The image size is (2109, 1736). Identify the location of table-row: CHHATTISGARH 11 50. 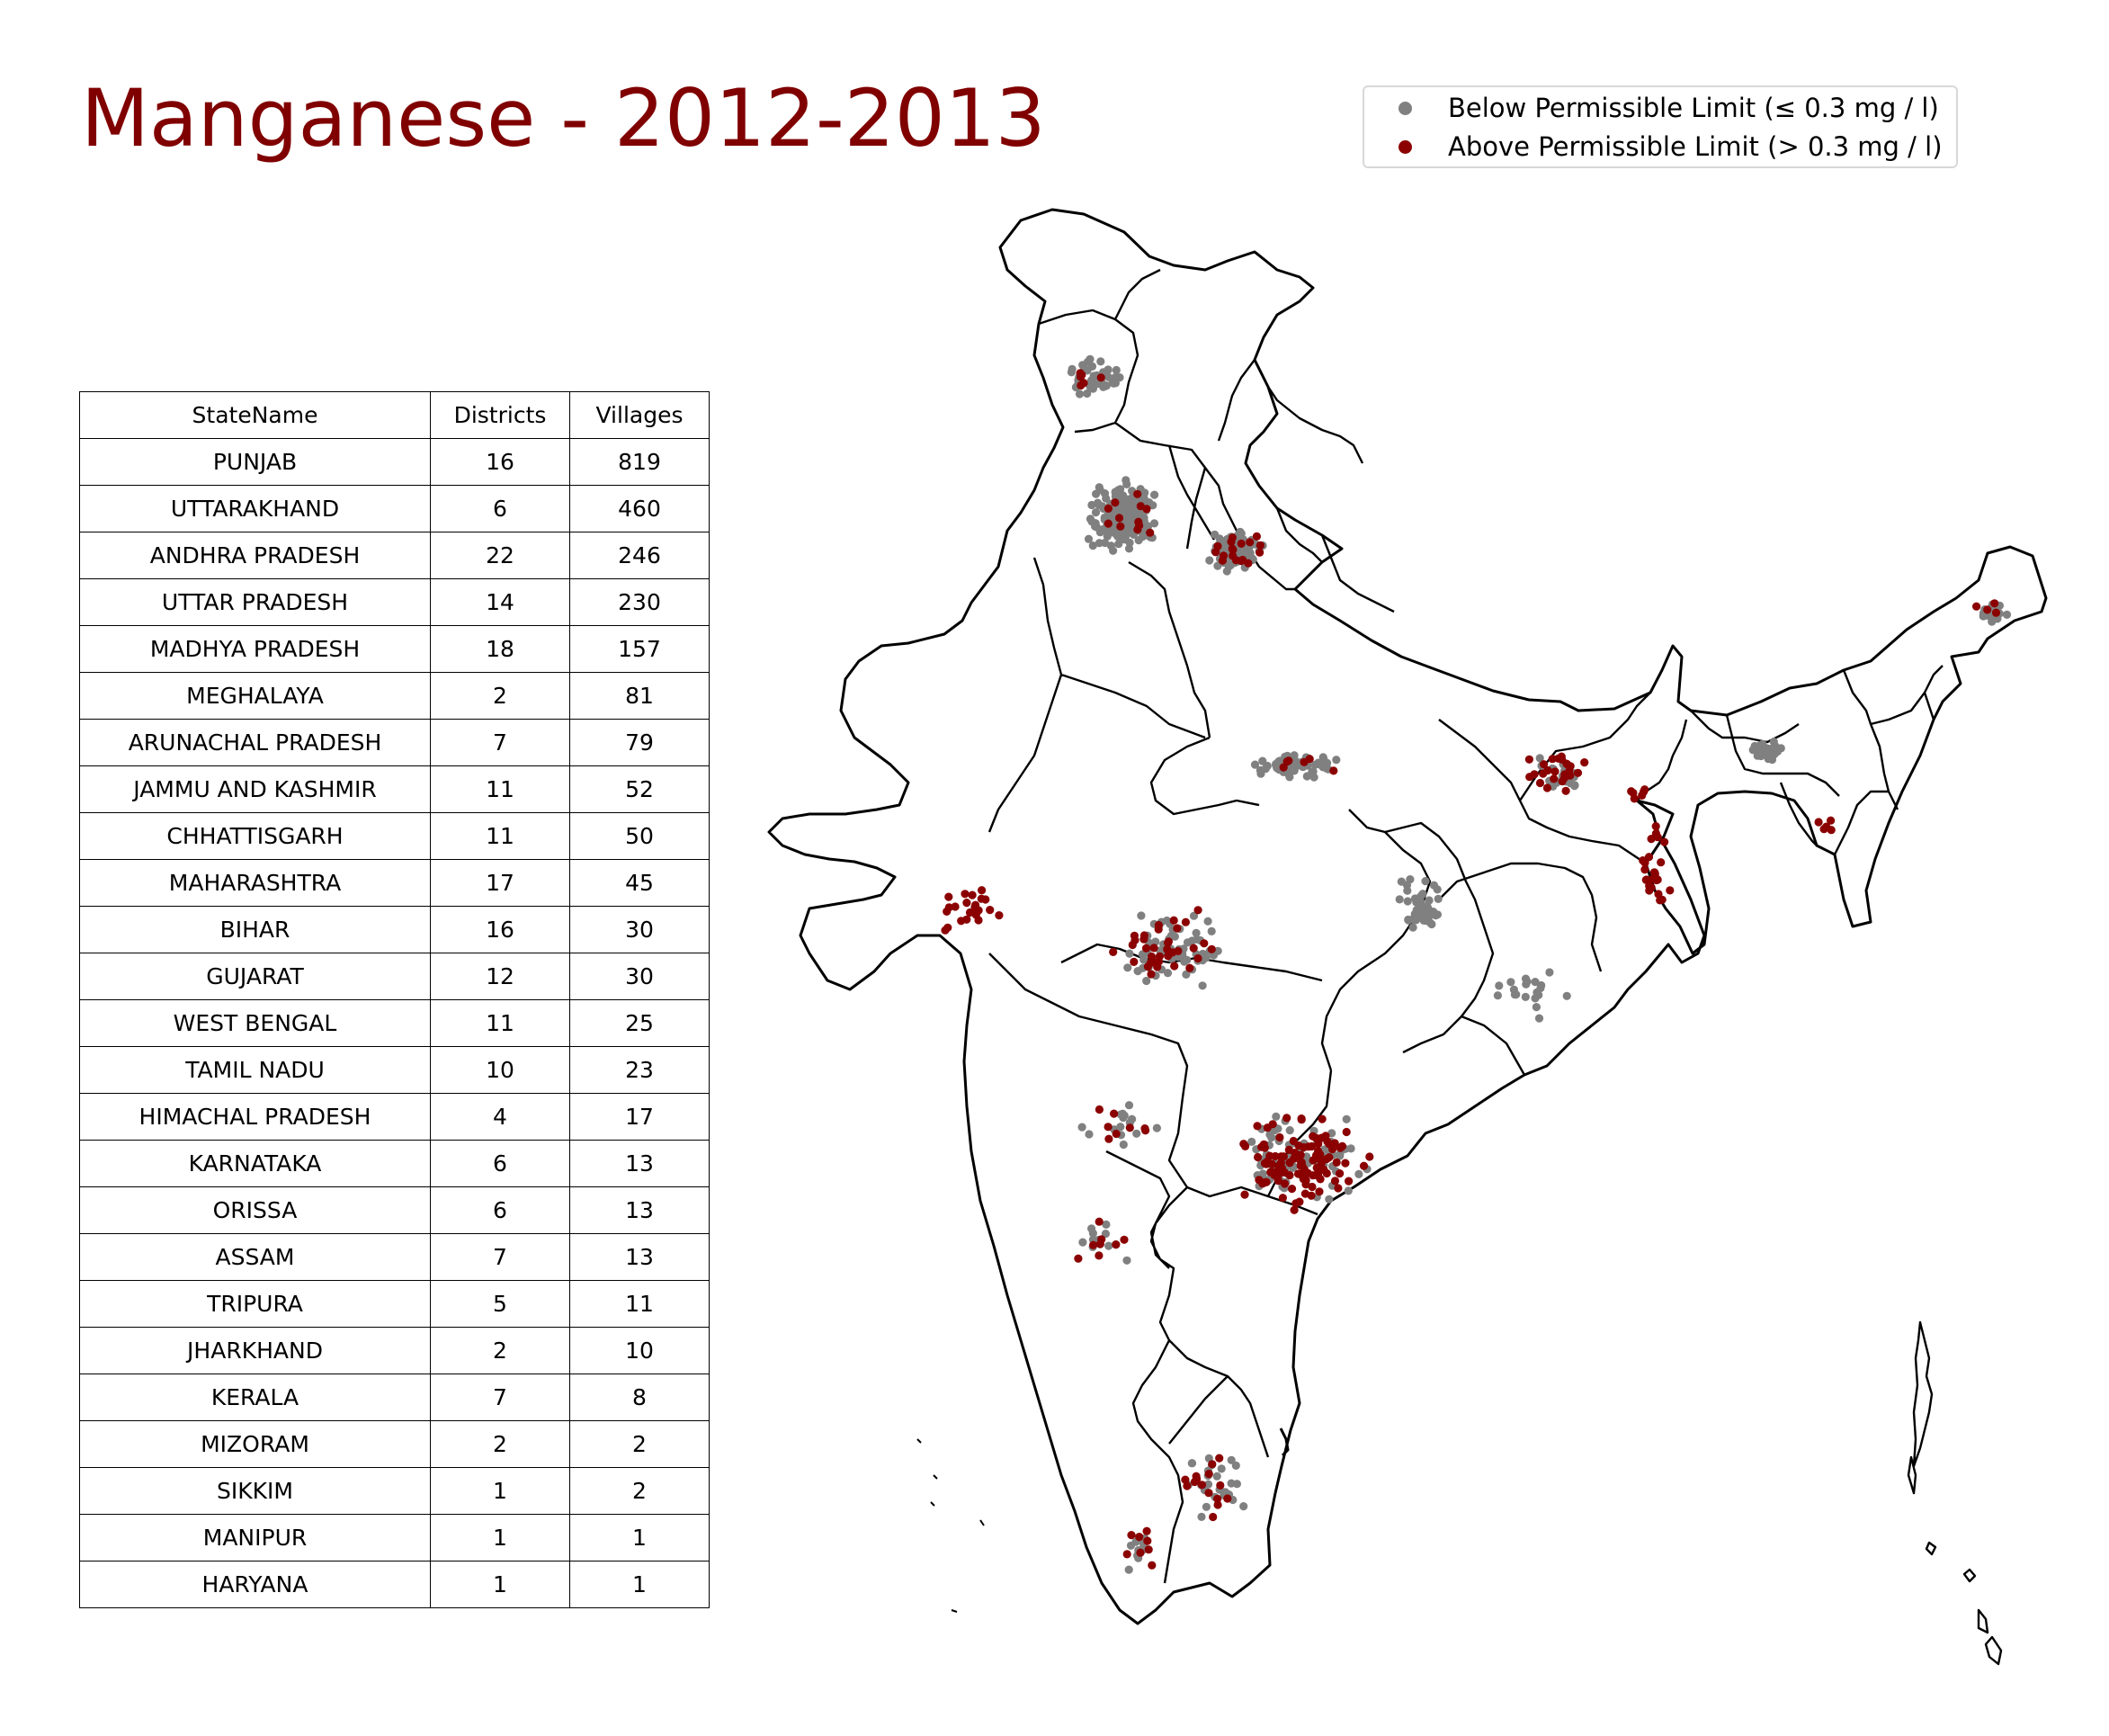
(395, 836).